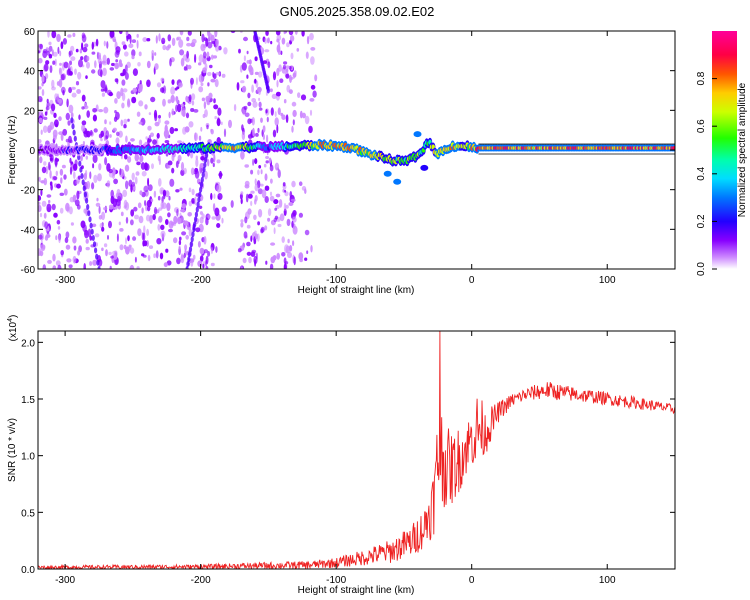 The image size is (750, 600). I want to click on carrier-side-blob, so click(387, 173).